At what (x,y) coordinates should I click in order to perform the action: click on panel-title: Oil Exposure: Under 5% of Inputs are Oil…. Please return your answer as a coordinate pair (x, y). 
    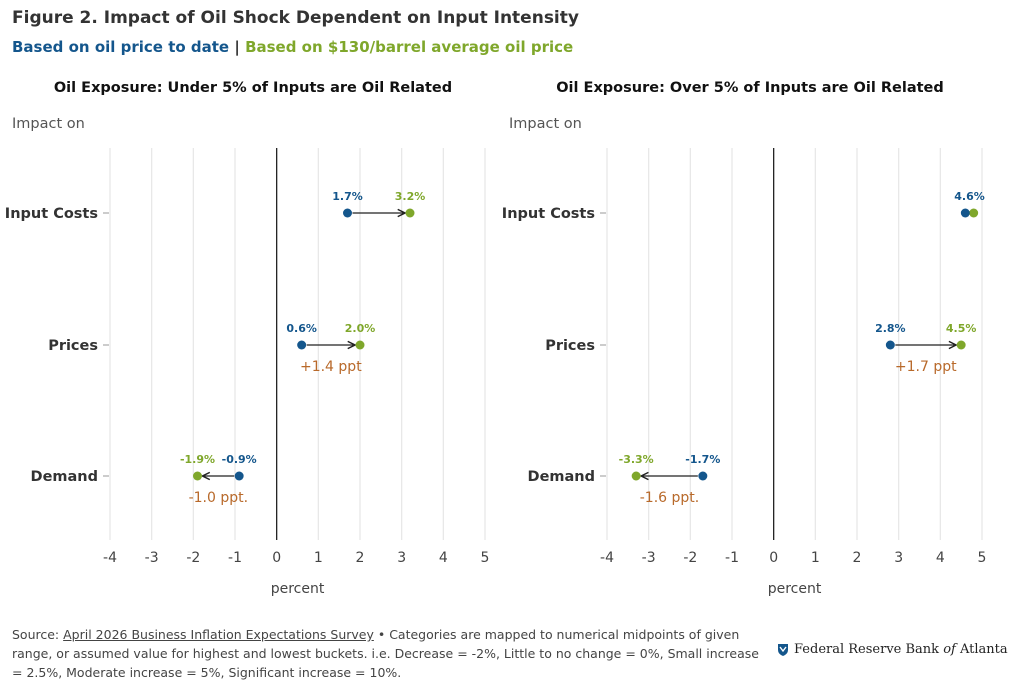
    Looking at the image, I should click on (253, 88).